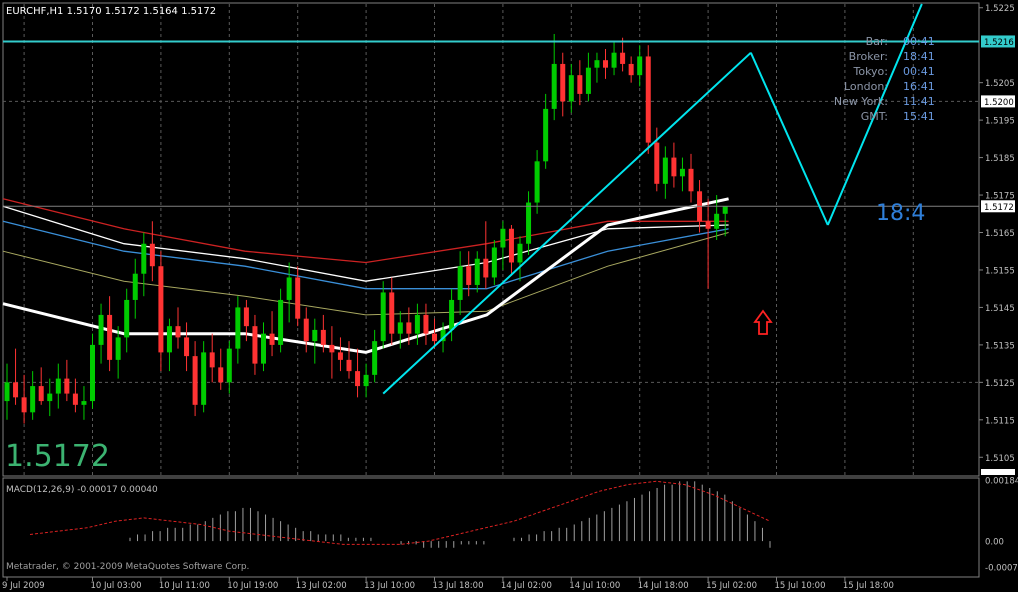 This screenshot has height=592, width=1018. Describe the element at coordinates (184, 586) in the screenshot. I see `x-tick-label: 10 Jul 11:00` at that location.